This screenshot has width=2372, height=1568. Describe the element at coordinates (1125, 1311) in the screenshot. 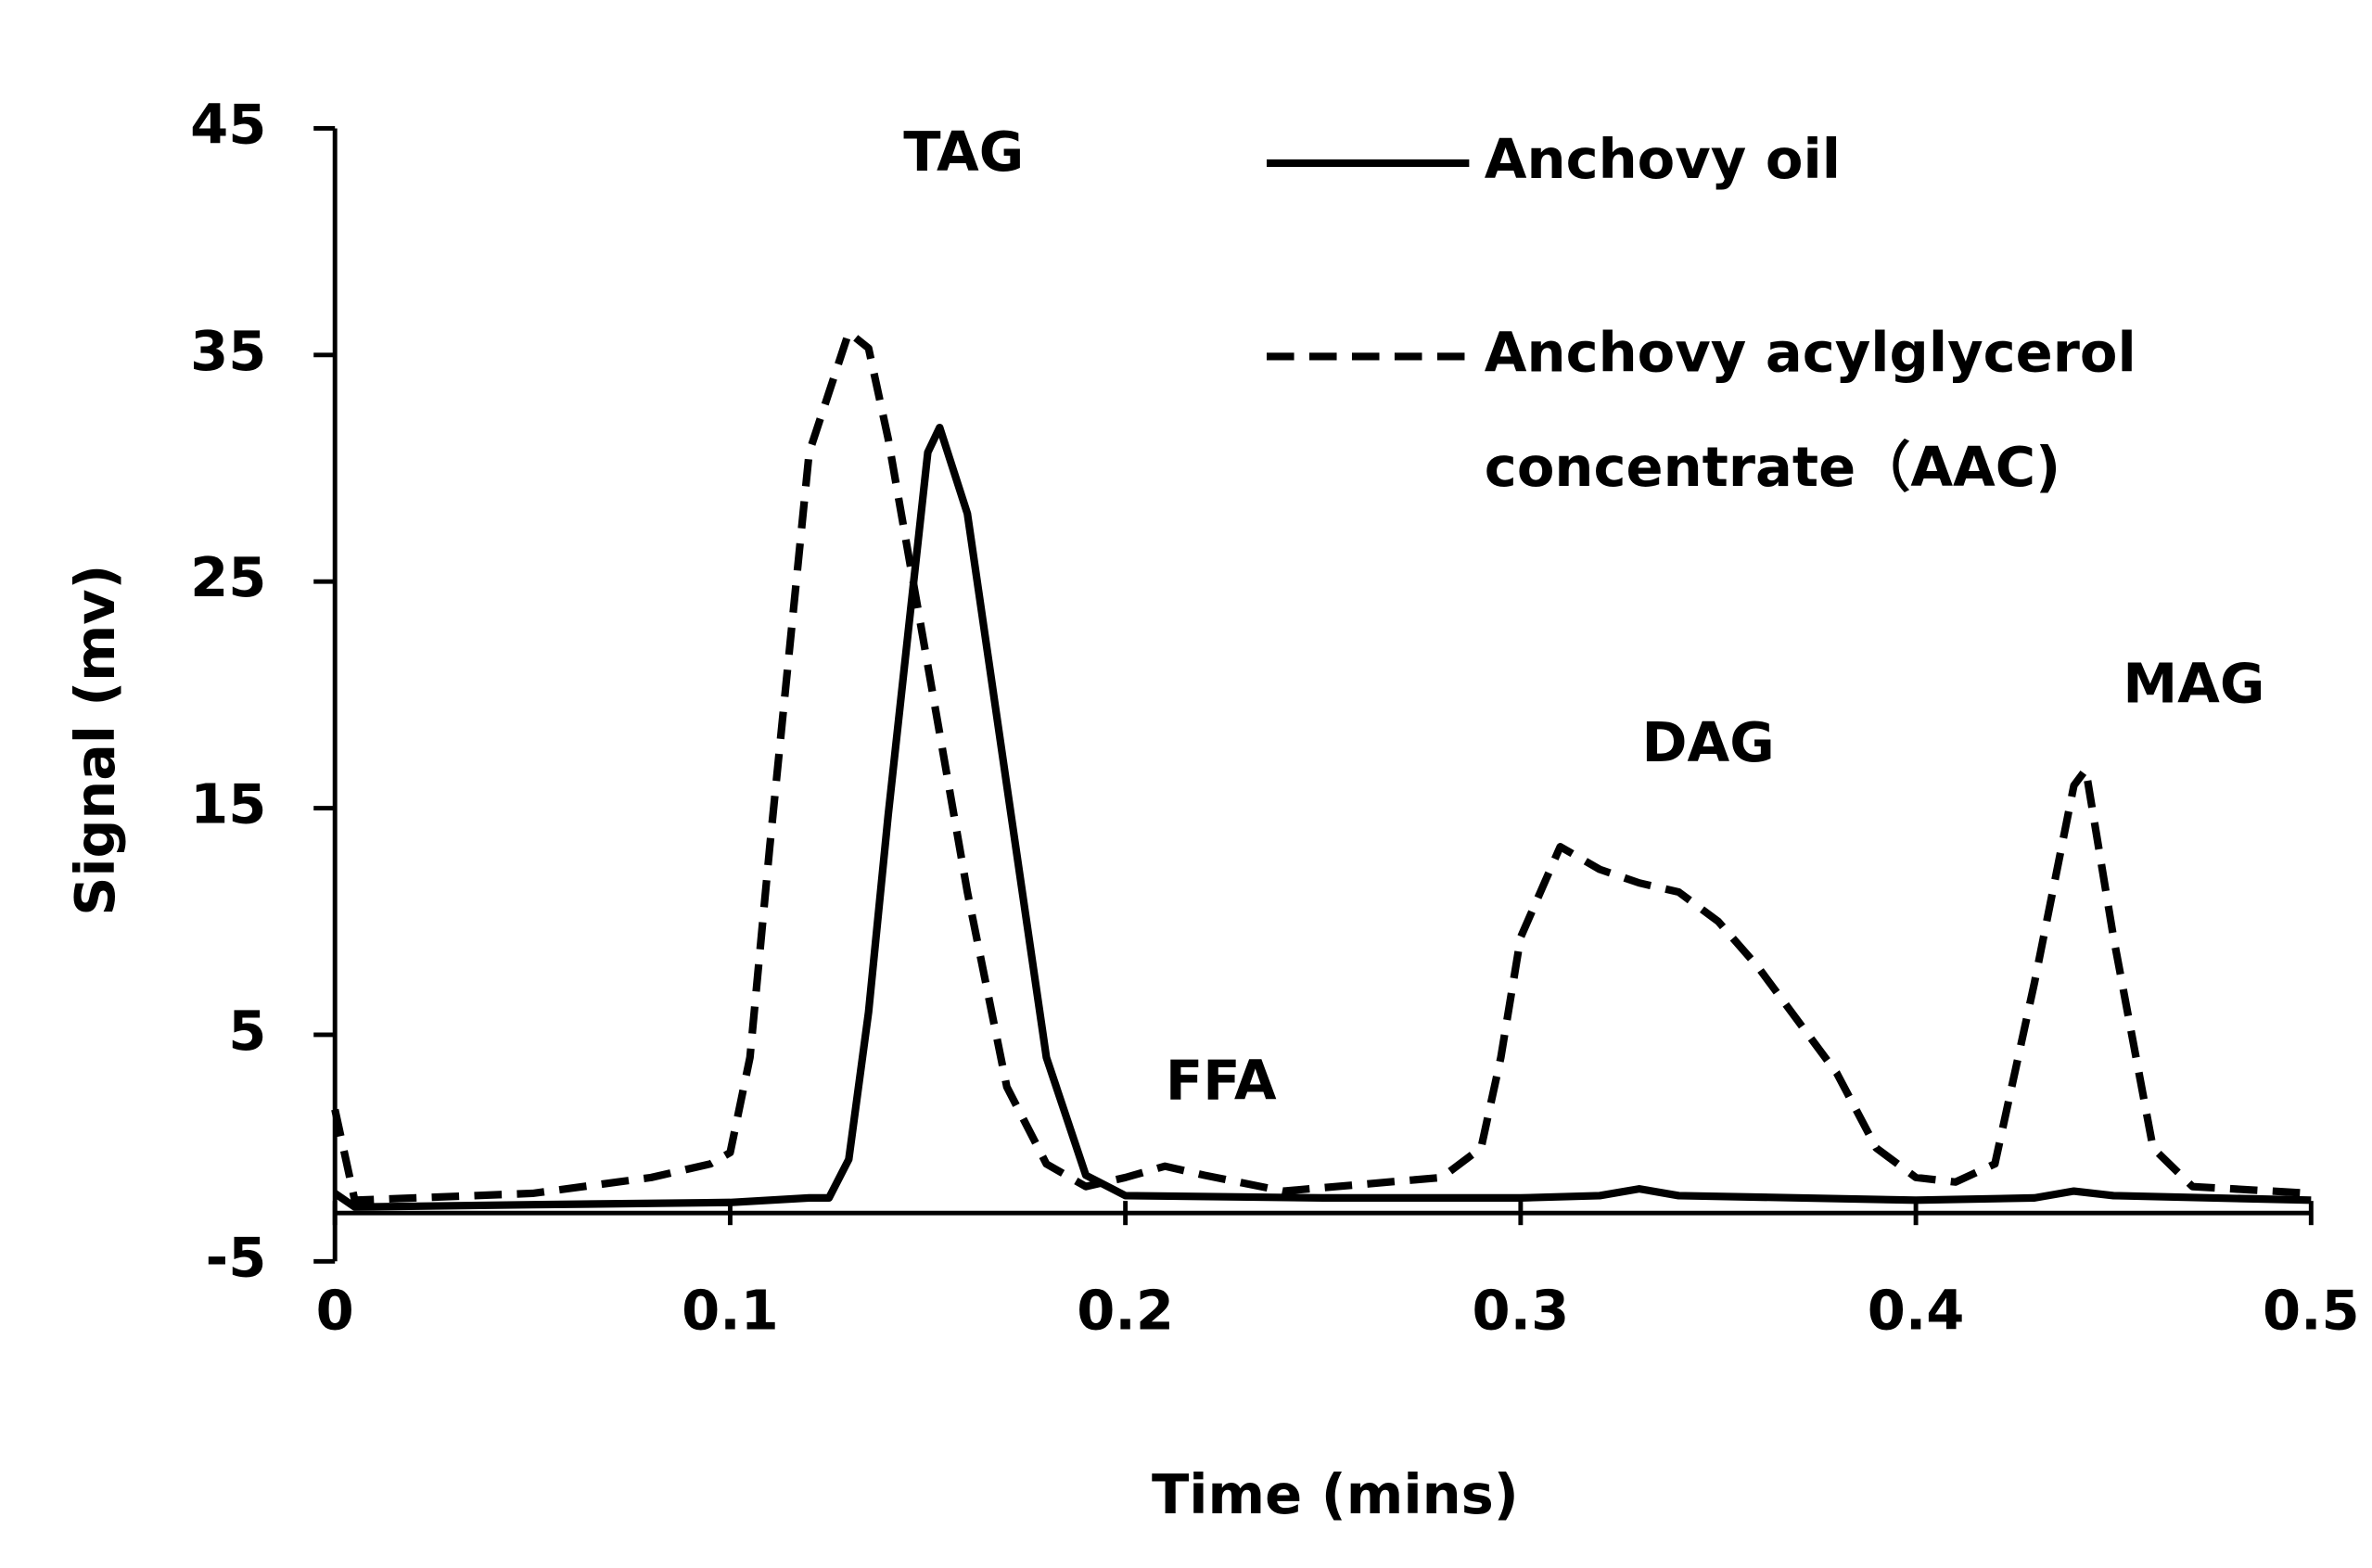

I see `x-tick-label: 0.2` at that location.